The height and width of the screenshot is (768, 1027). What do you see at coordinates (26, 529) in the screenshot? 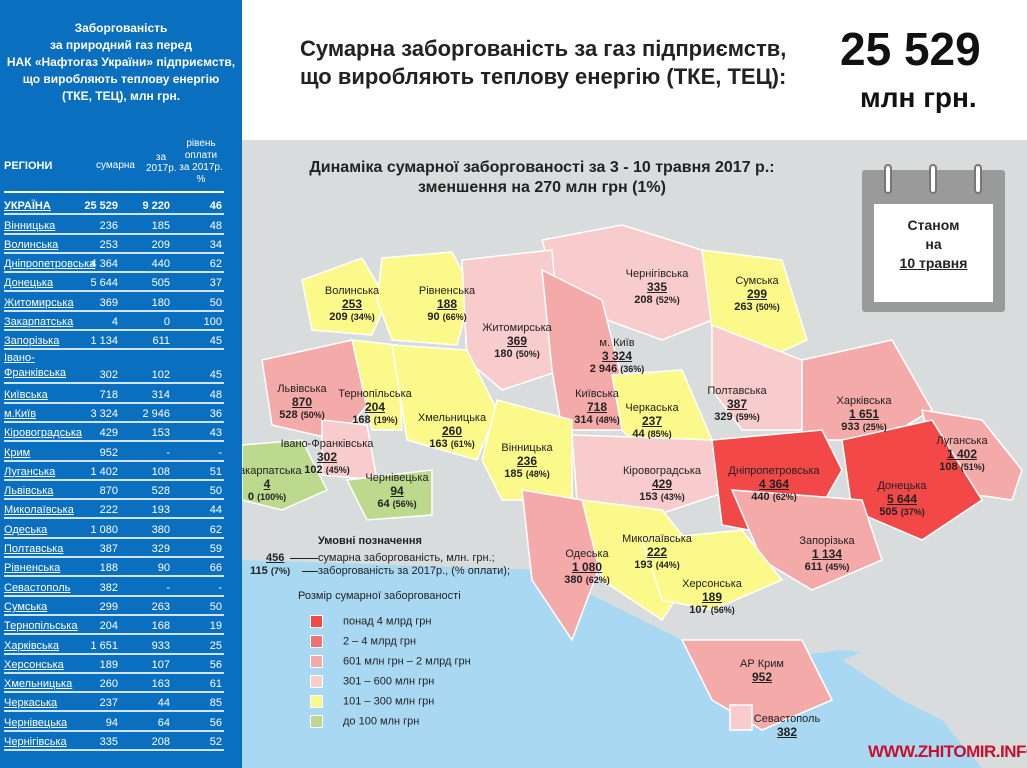
I see `cell-region: Одеська` at bounding box center [26, 529].